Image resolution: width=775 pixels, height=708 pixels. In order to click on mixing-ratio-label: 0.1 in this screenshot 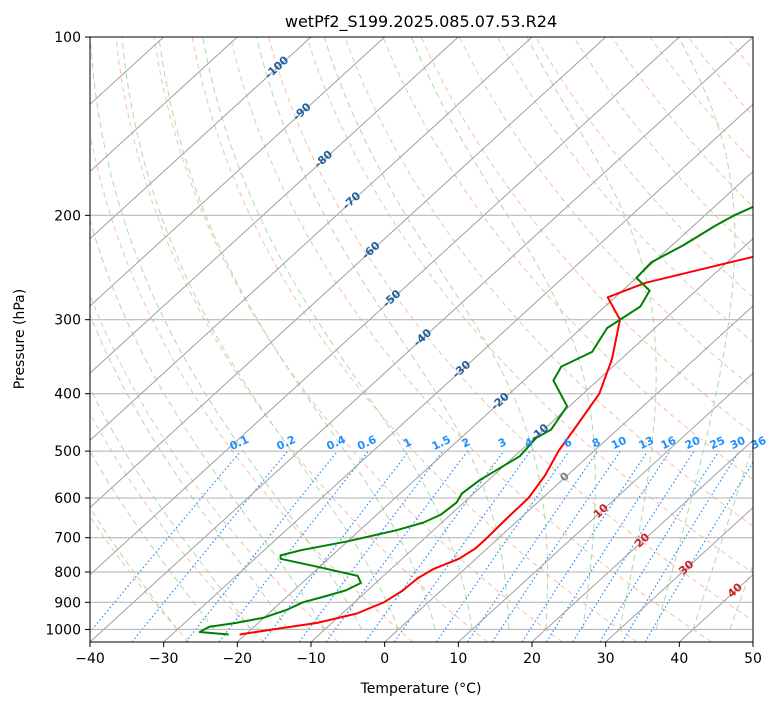, I will do `click(239, 443)`.